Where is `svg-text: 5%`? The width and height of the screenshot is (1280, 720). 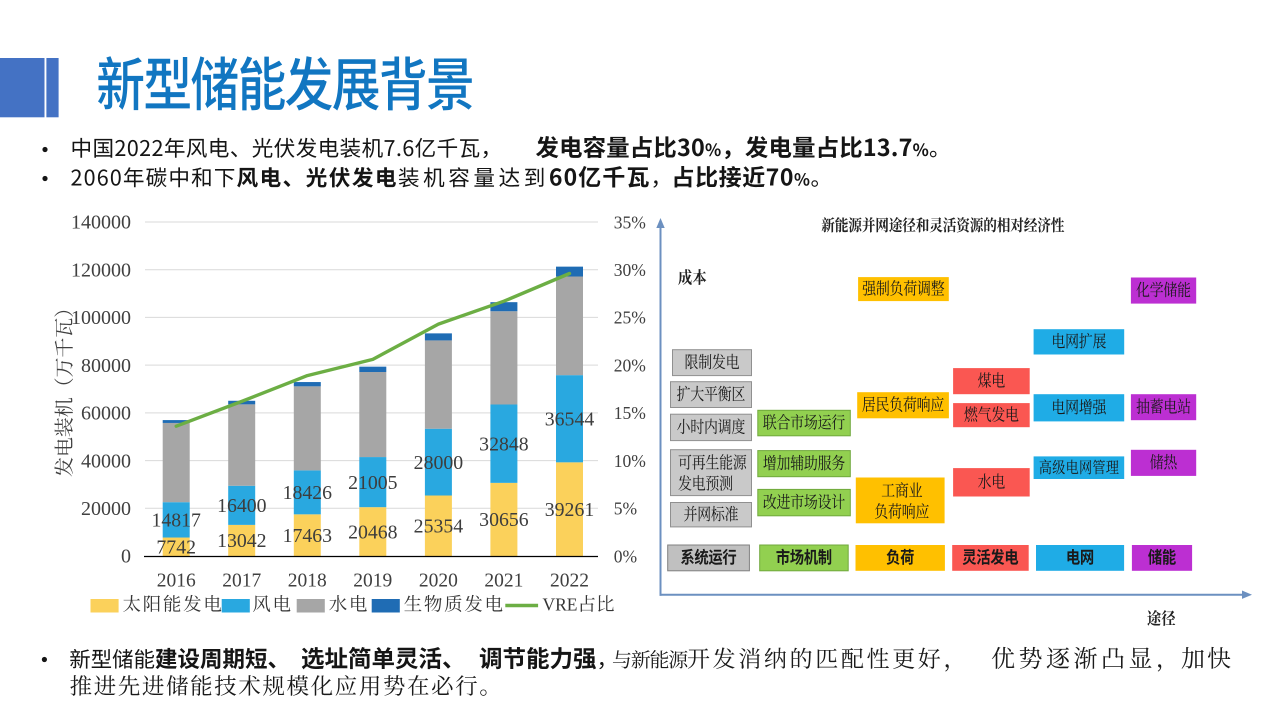
svg-text: 5% is located at coordinates (625, 509).